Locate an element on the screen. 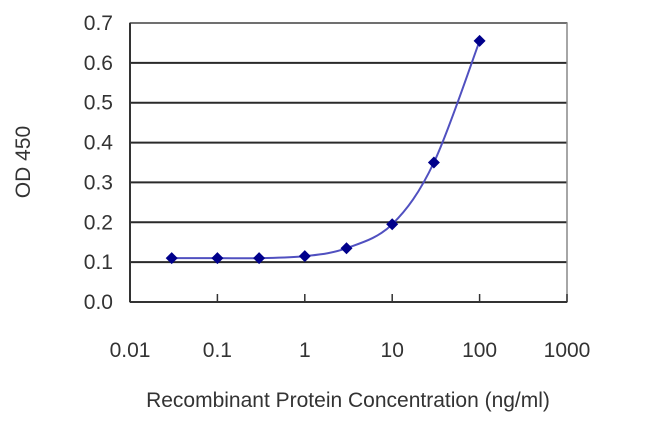  y-tick-label: 0.0 is located at coordinates (98, 302).